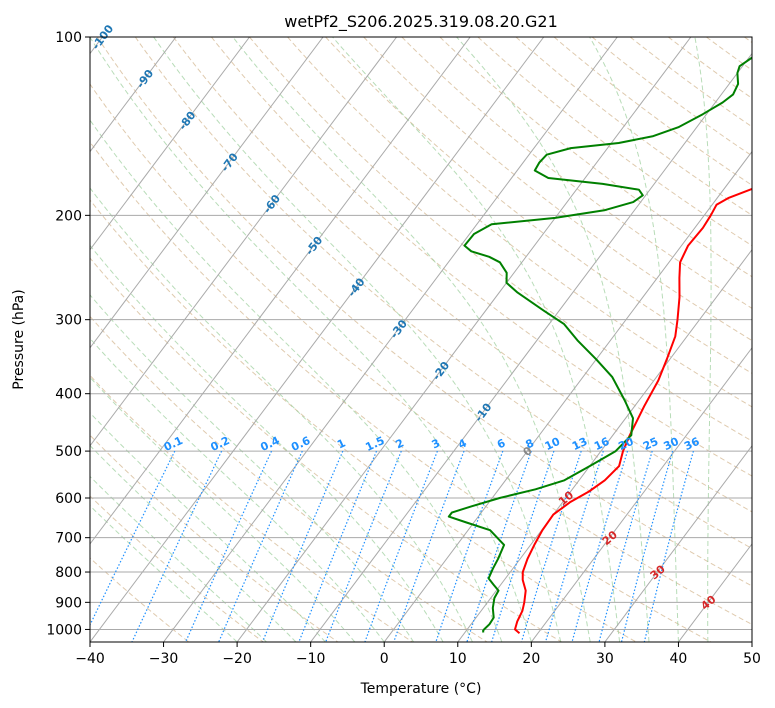  What do you see at coordinates (692, 444) in the screenshot?
I see `mixing-ratio-label: 36` at bounding box center [692, 444].